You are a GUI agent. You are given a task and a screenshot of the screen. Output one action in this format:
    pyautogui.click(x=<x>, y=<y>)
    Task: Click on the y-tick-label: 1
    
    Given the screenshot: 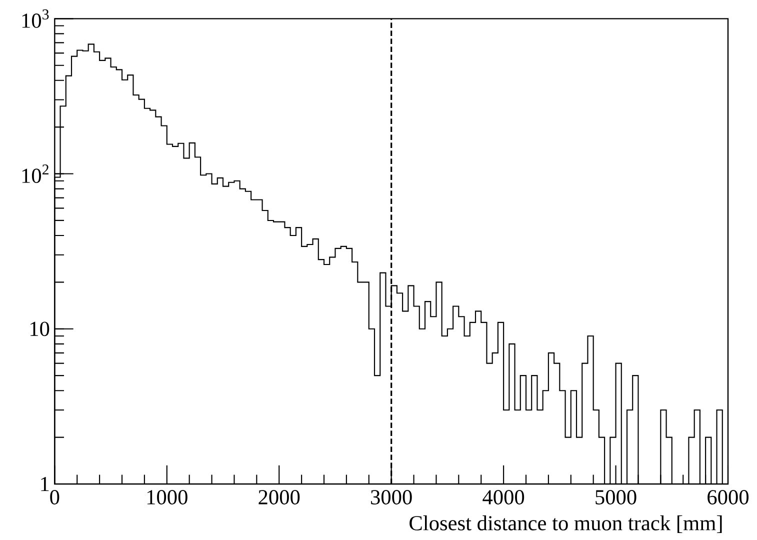 What is the action you would take?
    pyautogui.click(x=45, y=484)
    